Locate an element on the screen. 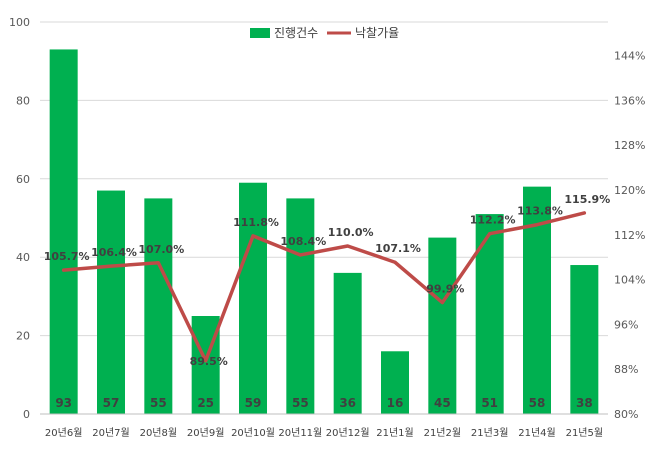 This screenshot has height=450, width=658. y-left-tick-label: 40 is located at coordinates (23, 257).